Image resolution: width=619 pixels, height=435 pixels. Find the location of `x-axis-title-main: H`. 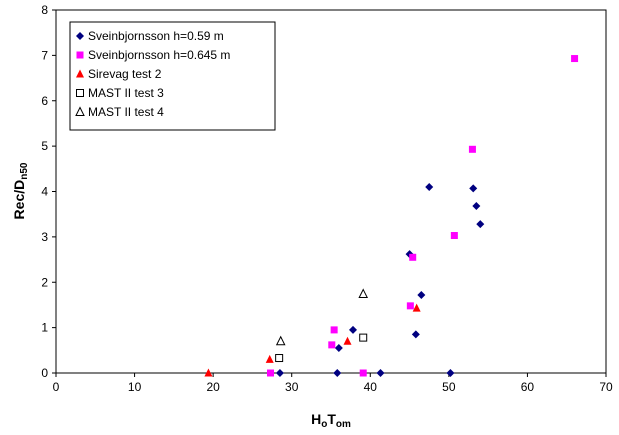

x-axis-title-main: H is located at coordinates (316, 419).